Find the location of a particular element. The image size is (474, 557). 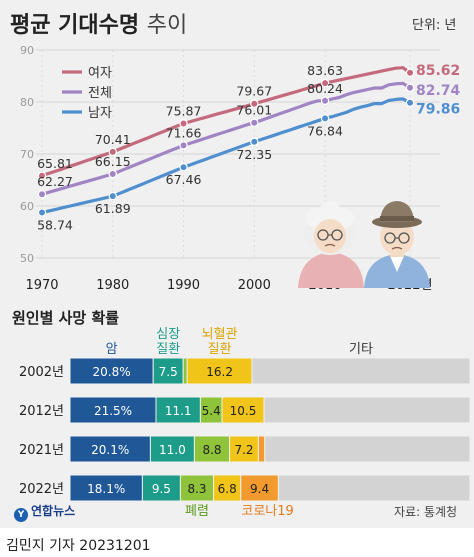

page-title: 평균 기대수명 추이 is located at coordinates (98, 23).